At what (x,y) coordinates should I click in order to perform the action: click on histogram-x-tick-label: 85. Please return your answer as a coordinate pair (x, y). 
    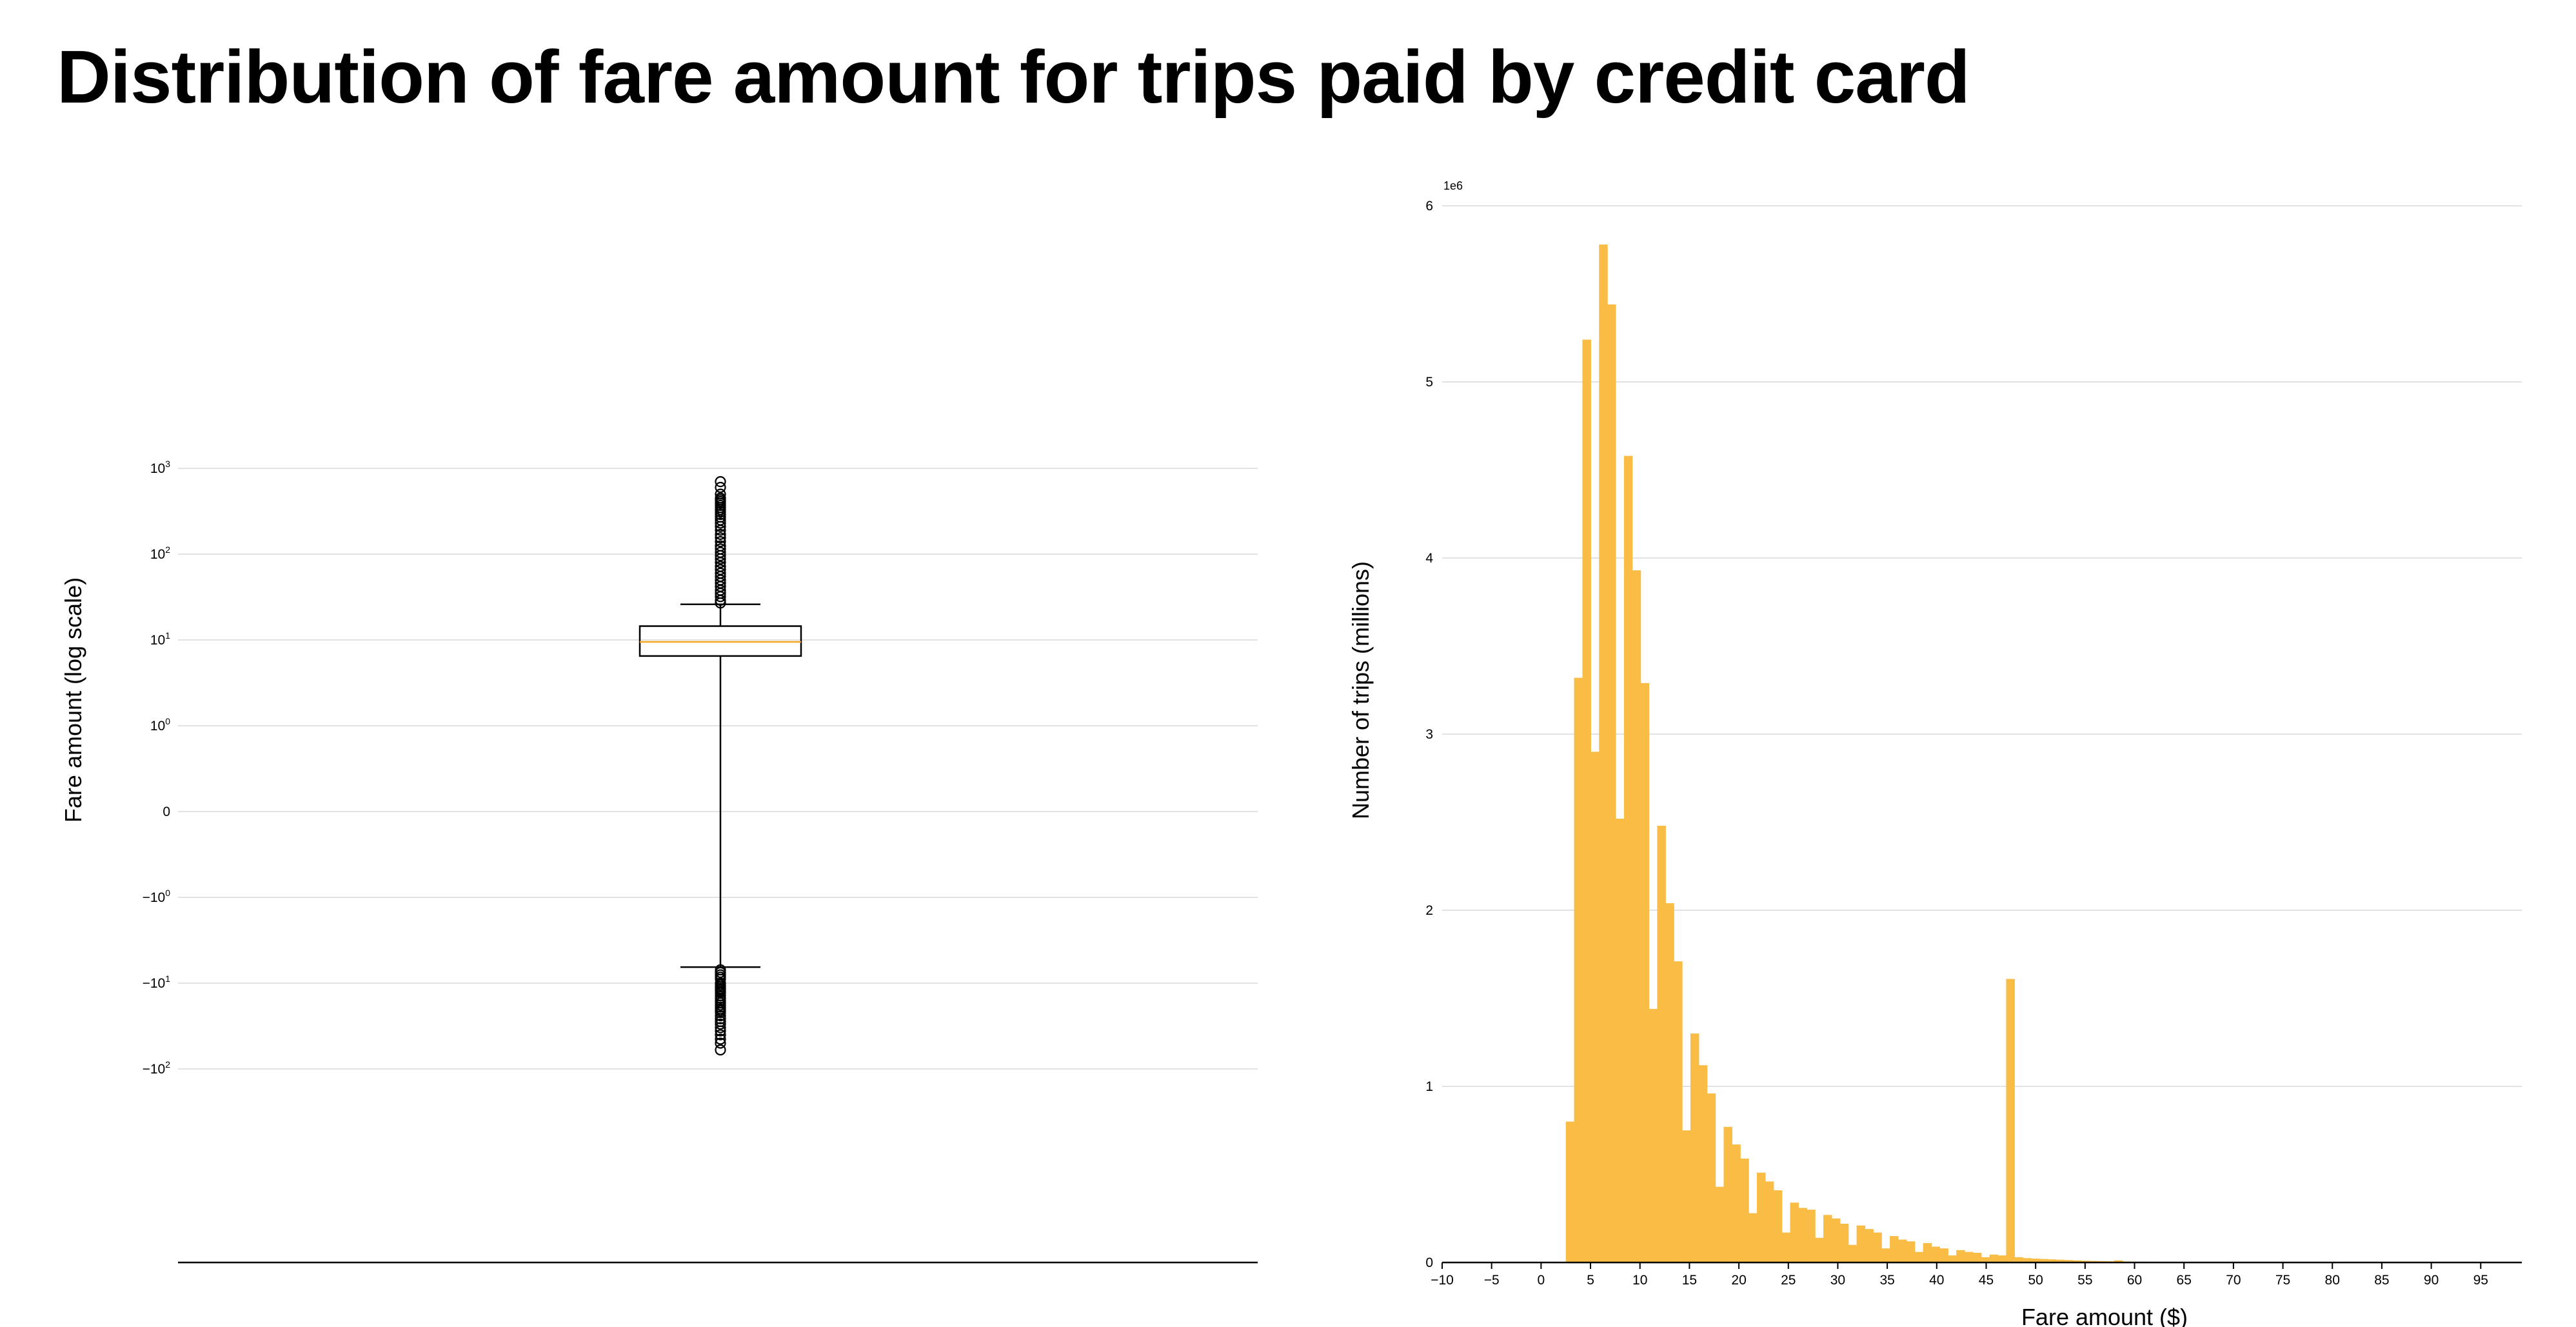
    Looking at the image, I should click on (2381, 1280).